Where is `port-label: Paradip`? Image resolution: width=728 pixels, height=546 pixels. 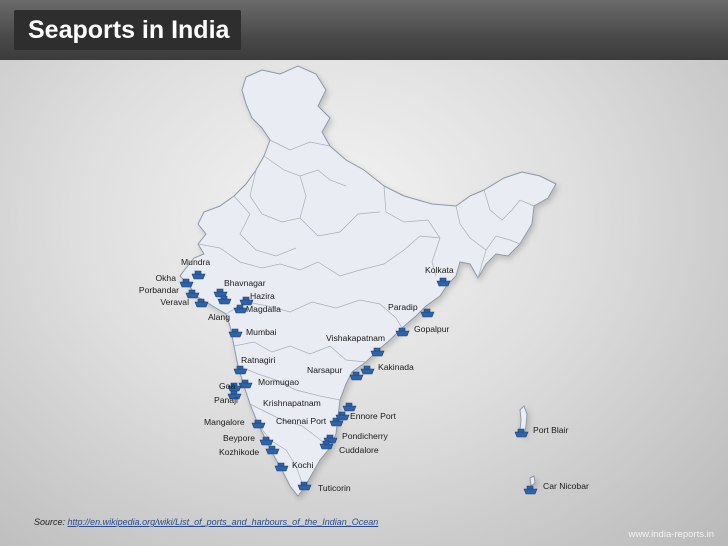 port-label: Paradip is located at coordinates (403, 307).